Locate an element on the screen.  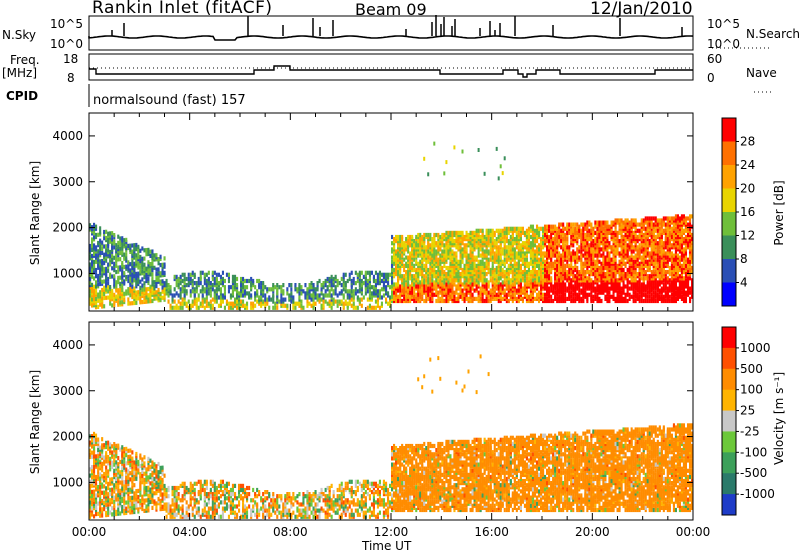
freq-label-line2: [MHz] is located at coordinates (20, 73).